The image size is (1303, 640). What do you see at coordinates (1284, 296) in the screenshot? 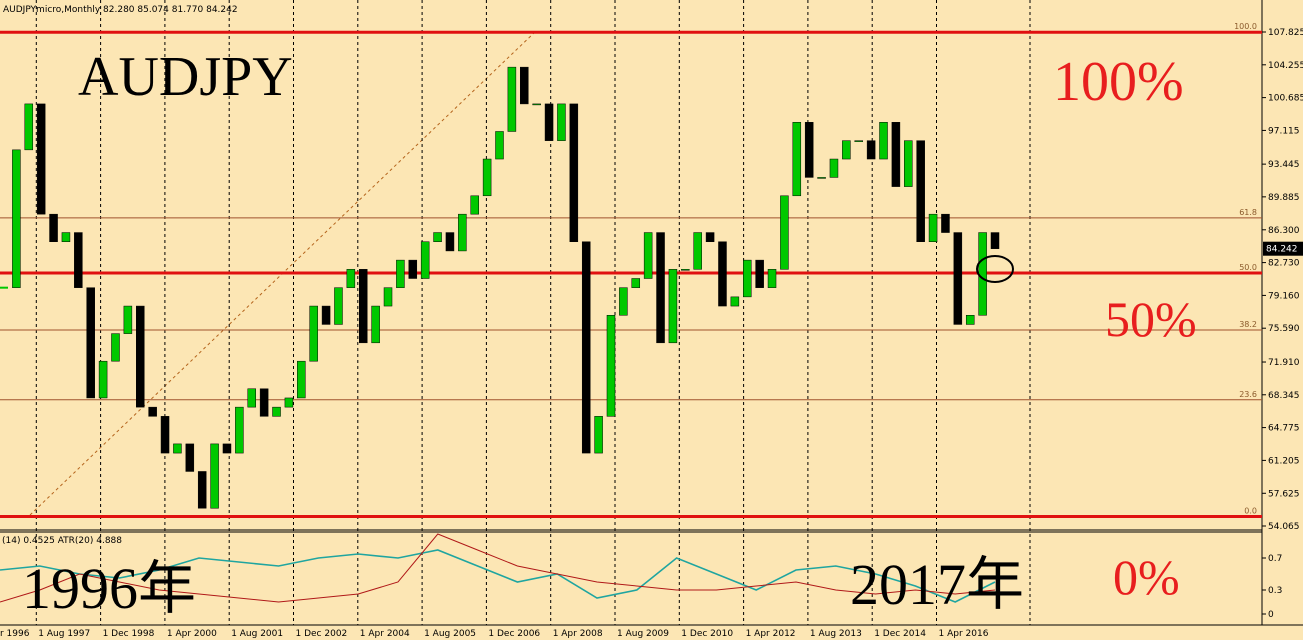
I see `y-tick-label: 79.160` at bounding box center [1284, 296].